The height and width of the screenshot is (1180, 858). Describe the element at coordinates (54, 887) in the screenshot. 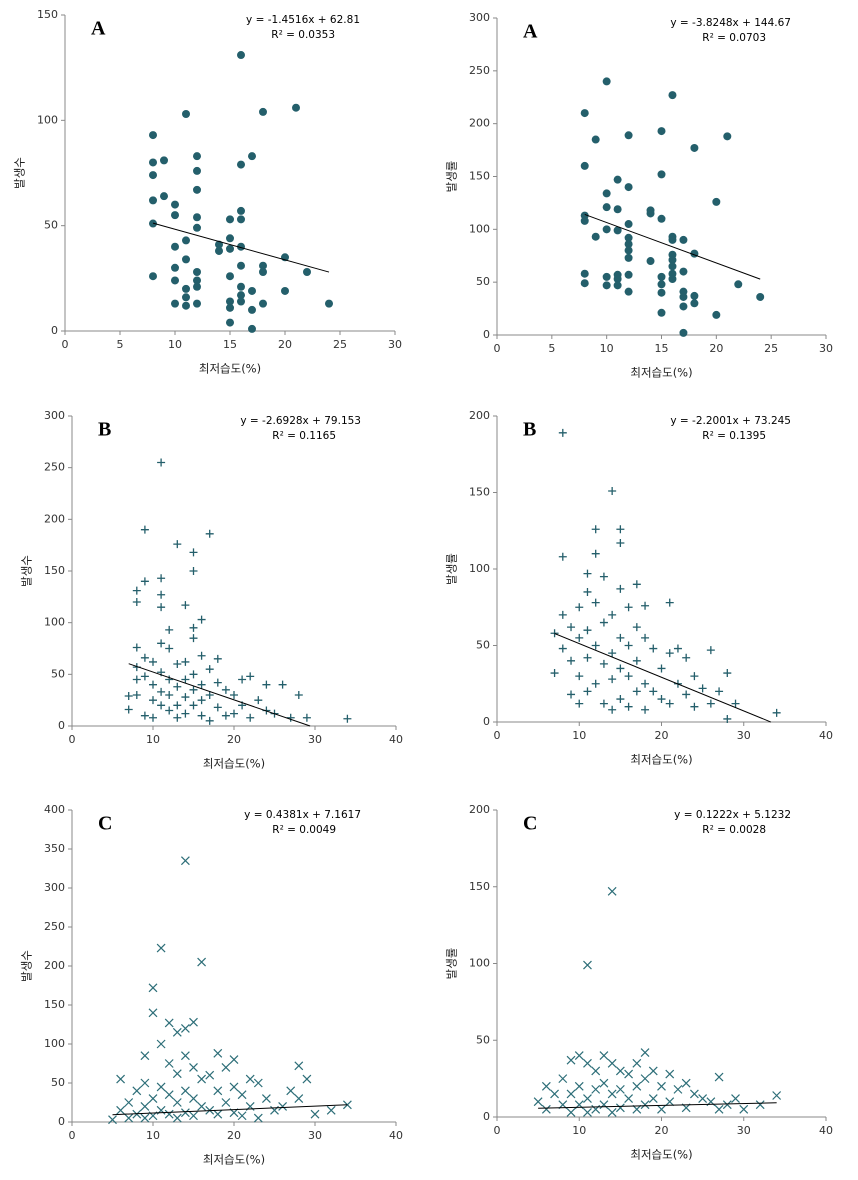

I see `y-tick-label: 300` at that location.